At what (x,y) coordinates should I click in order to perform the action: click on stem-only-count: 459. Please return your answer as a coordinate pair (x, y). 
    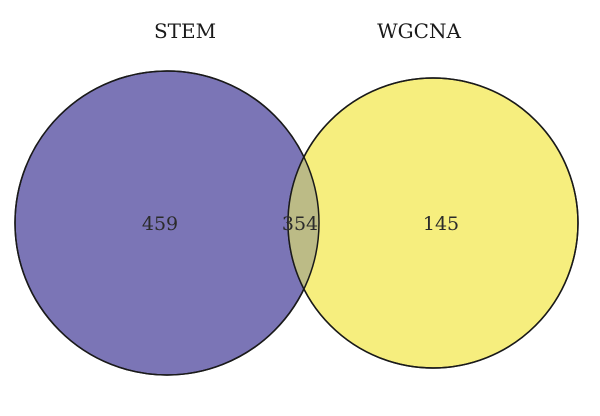
    Looking at the image, I should click on (160, 224).